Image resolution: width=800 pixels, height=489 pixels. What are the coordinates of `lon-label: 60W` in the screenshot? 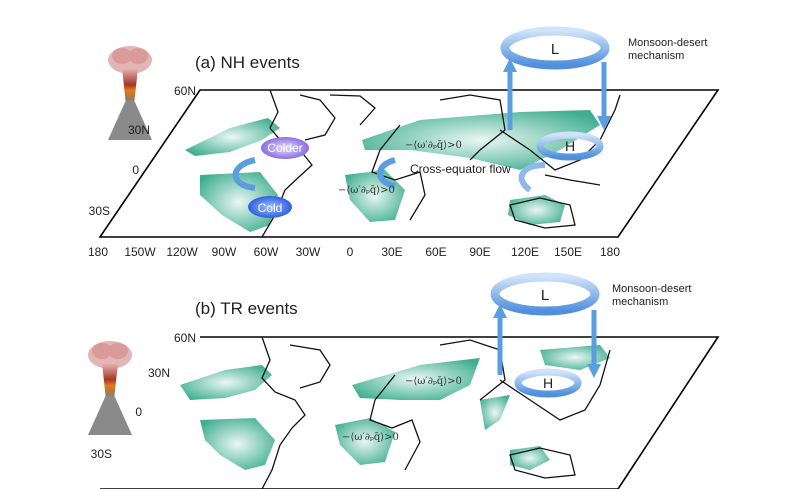 It's located at (266, 252).